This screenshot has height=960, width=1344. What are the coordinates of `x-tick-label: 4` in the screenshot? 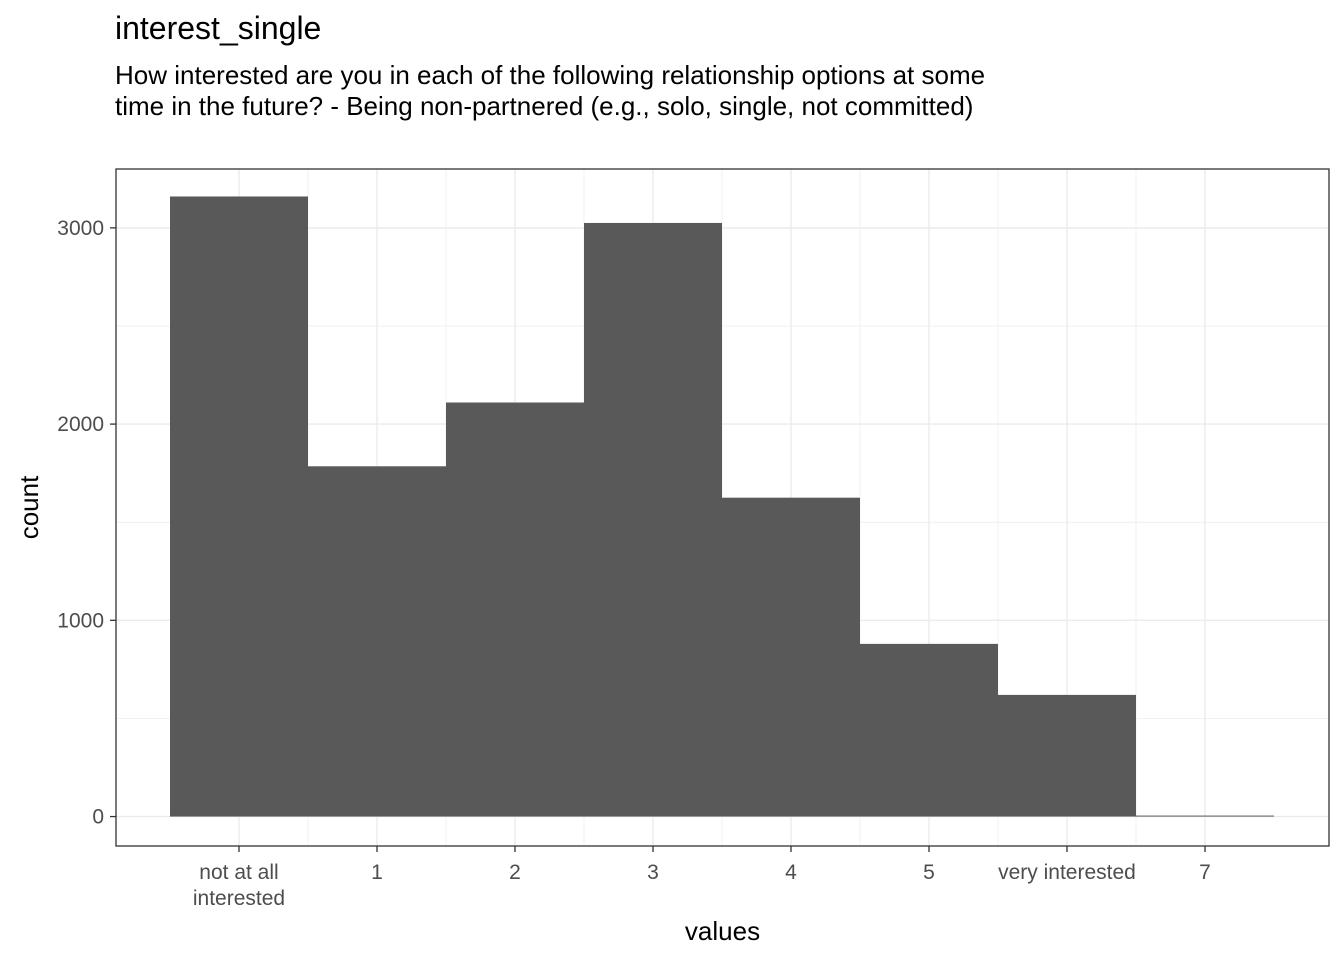 It's located at (791, 872).